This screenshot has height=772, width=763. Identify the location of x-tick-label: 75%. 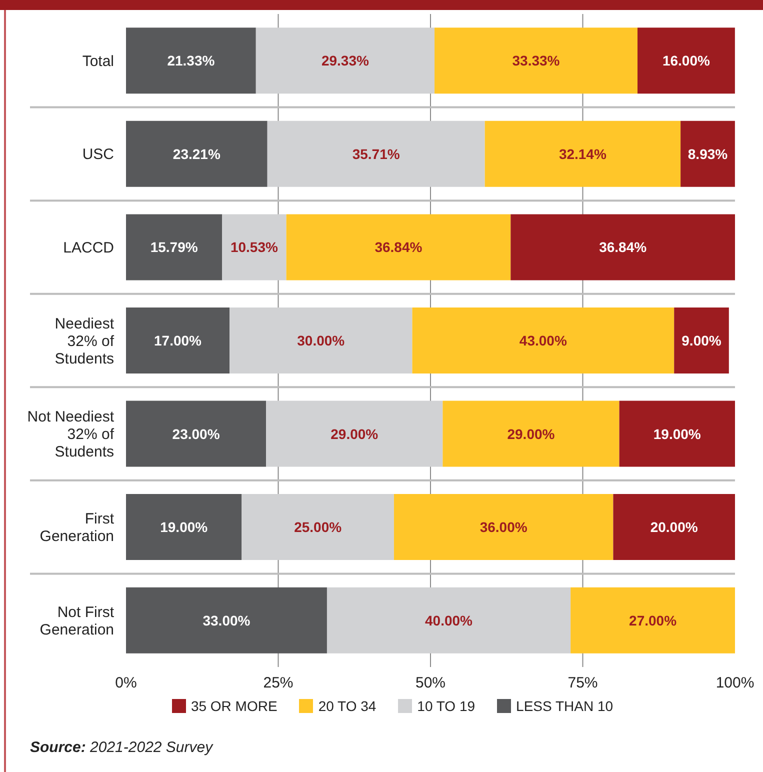
(583, 683).